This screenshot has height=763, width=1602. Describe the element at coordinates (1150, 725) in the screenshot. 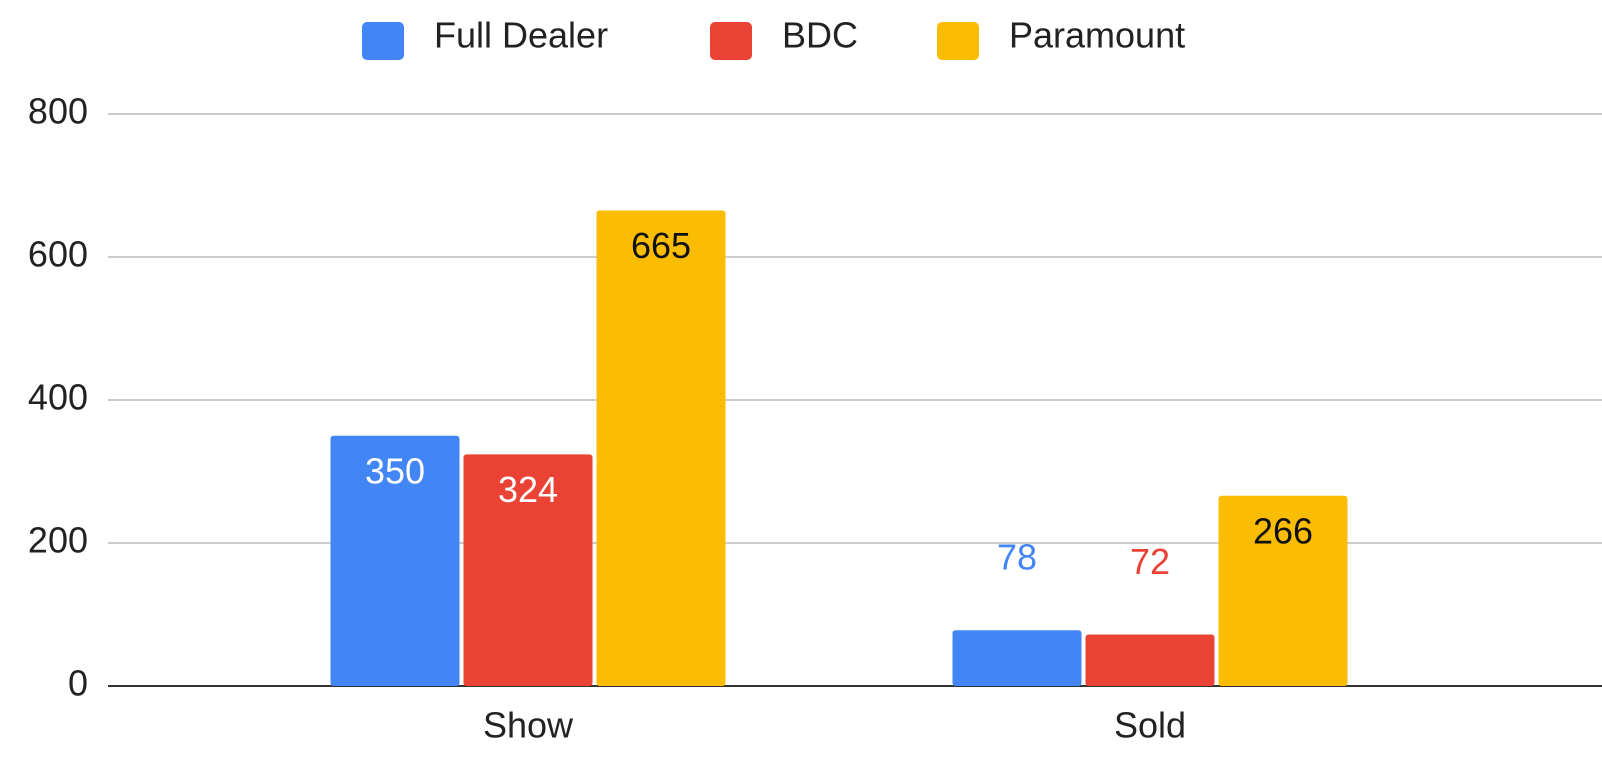

I see `x-tick-label: Sold` at that location.